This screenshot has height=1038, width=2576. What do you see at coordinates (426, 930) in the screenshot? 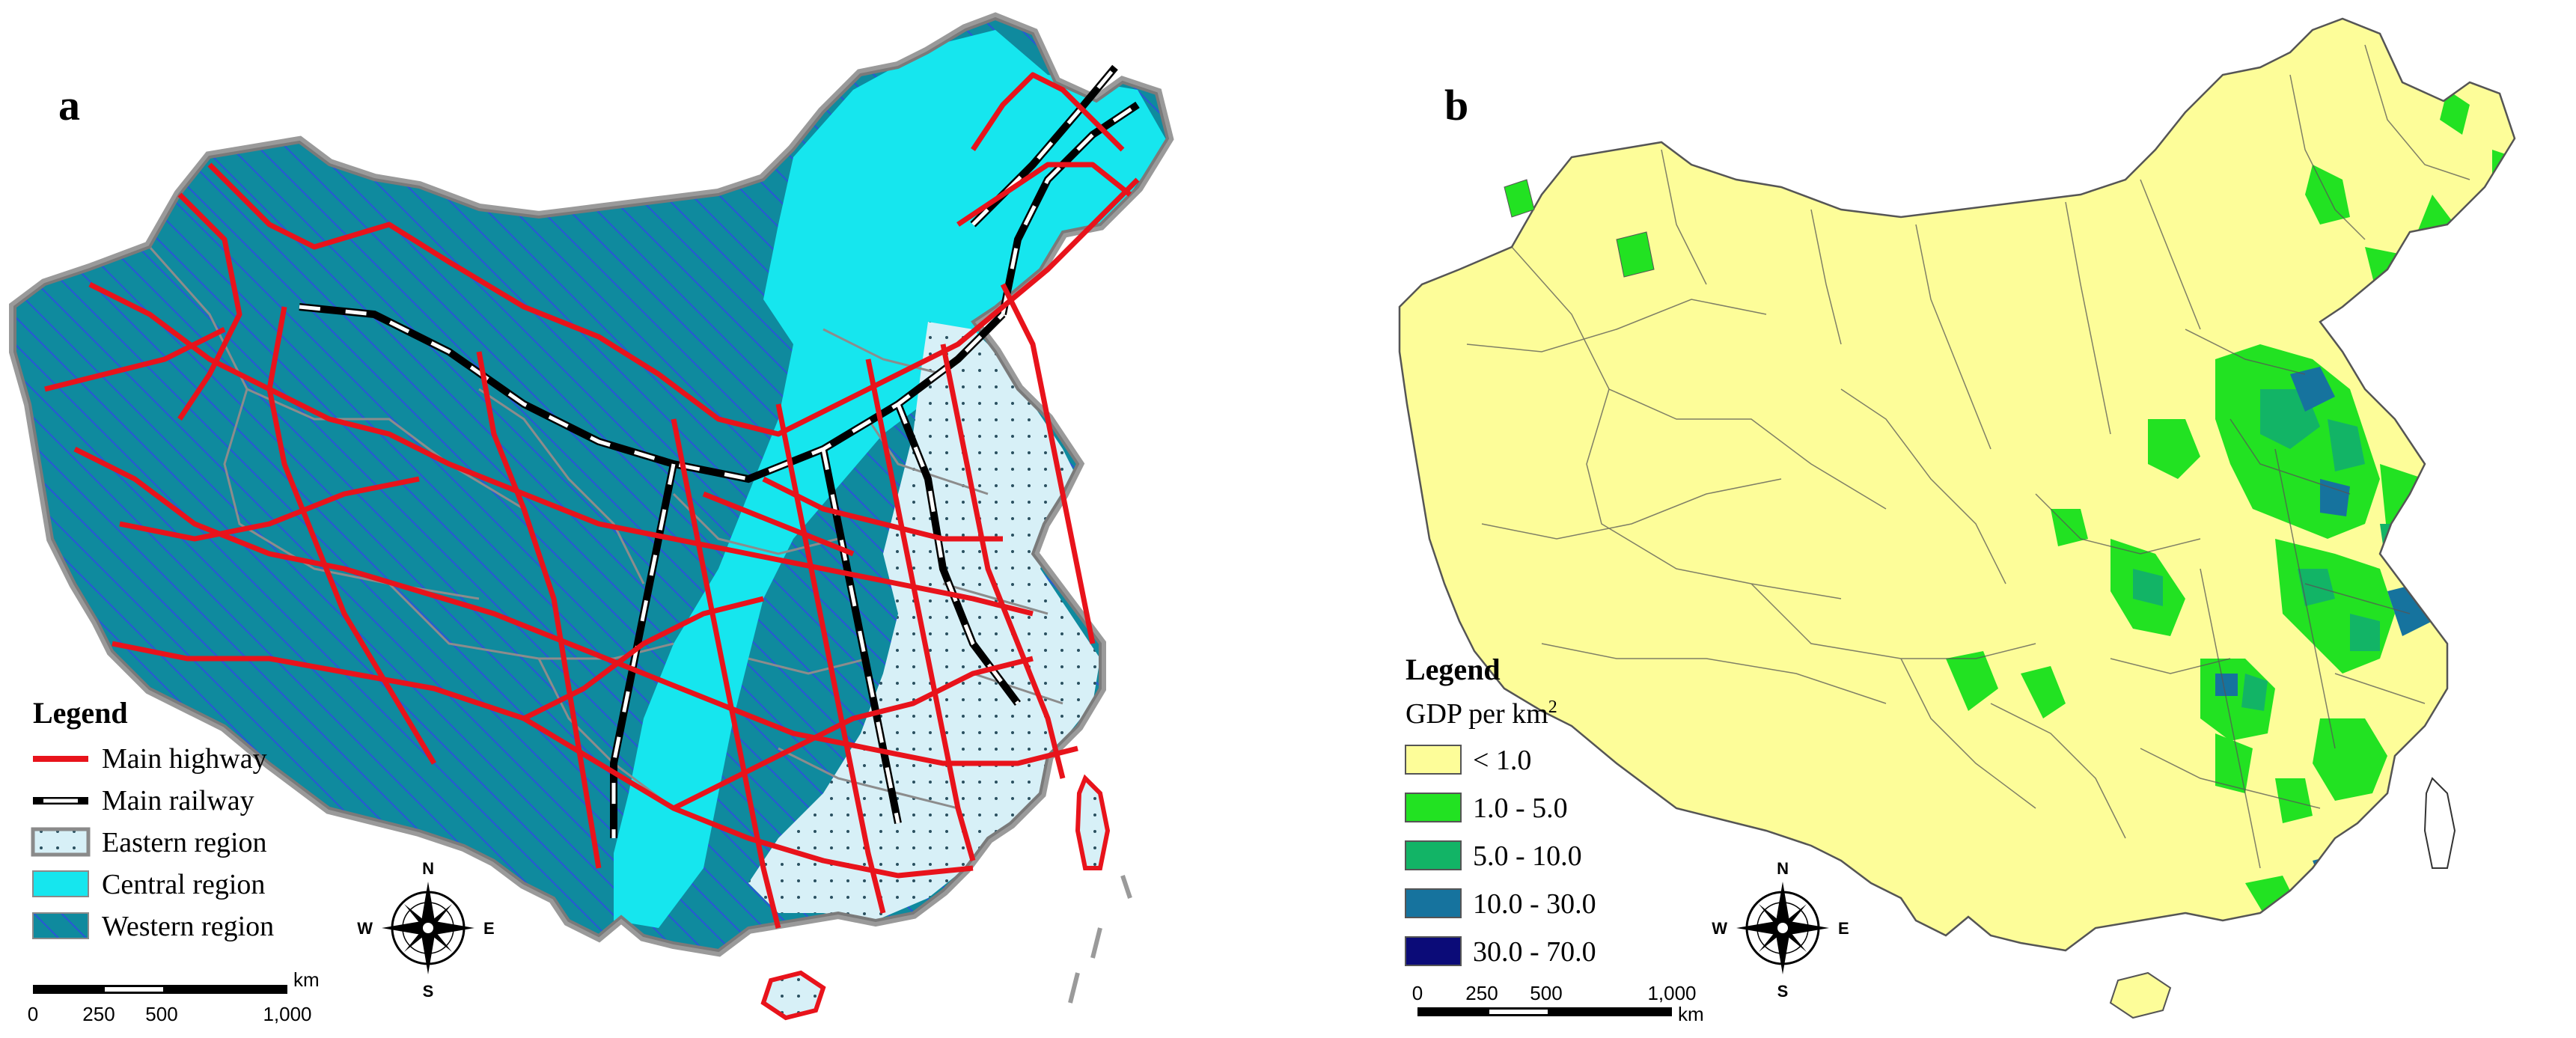
I see `compass-rose-a: N S E W` at bounding box center [426, 930].